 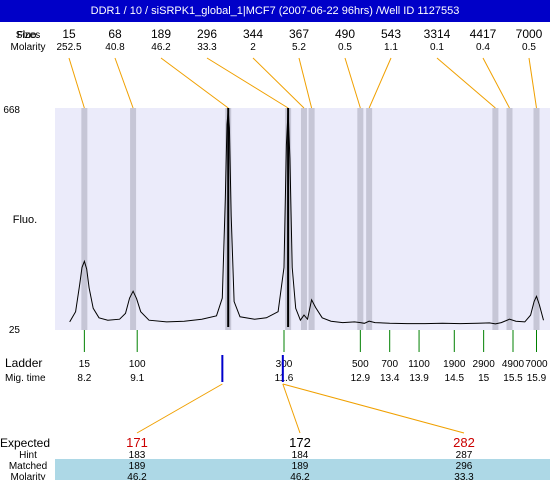 I want to click on peak-size-label: 7000, so click(x=529, y=34).